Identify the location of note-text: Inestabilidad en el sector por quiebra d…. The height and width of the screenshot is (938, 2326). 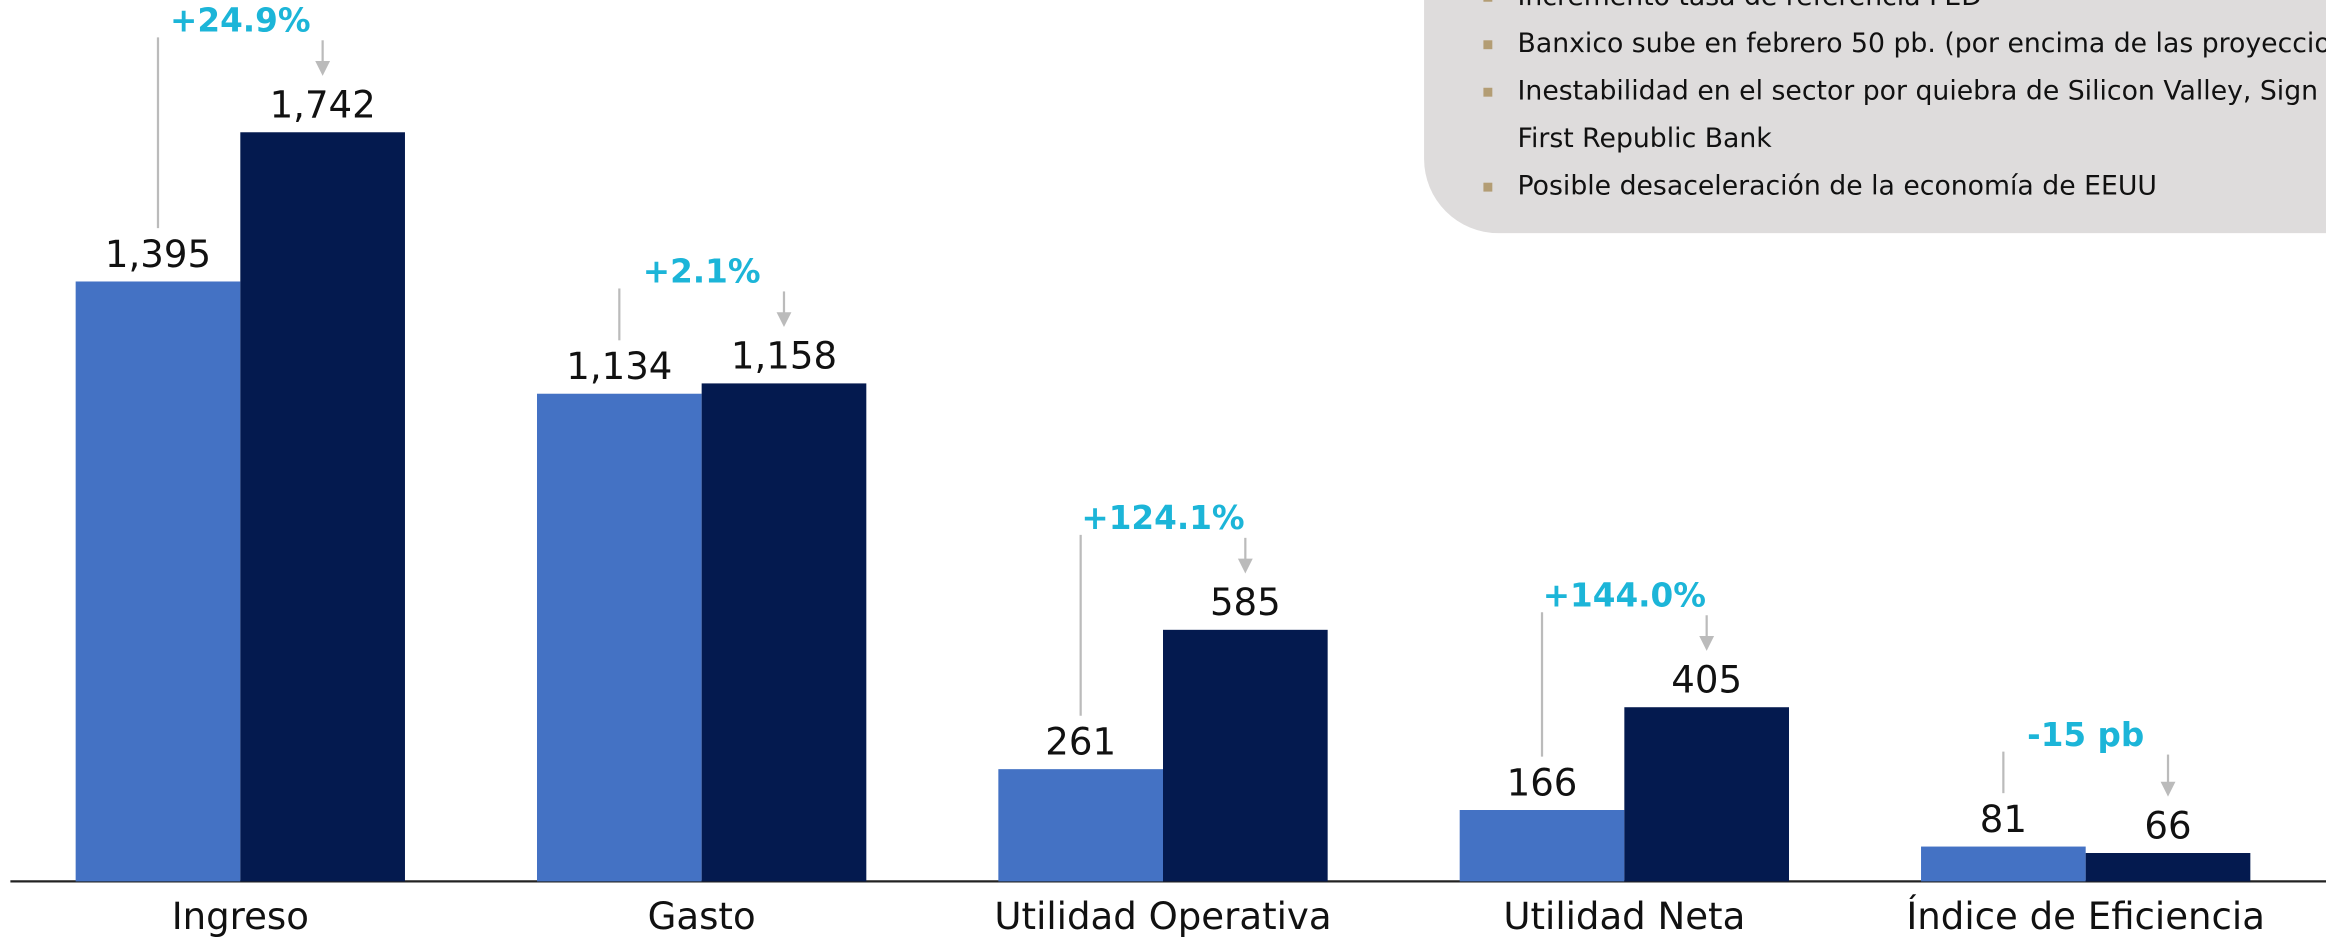
(1918, 91).